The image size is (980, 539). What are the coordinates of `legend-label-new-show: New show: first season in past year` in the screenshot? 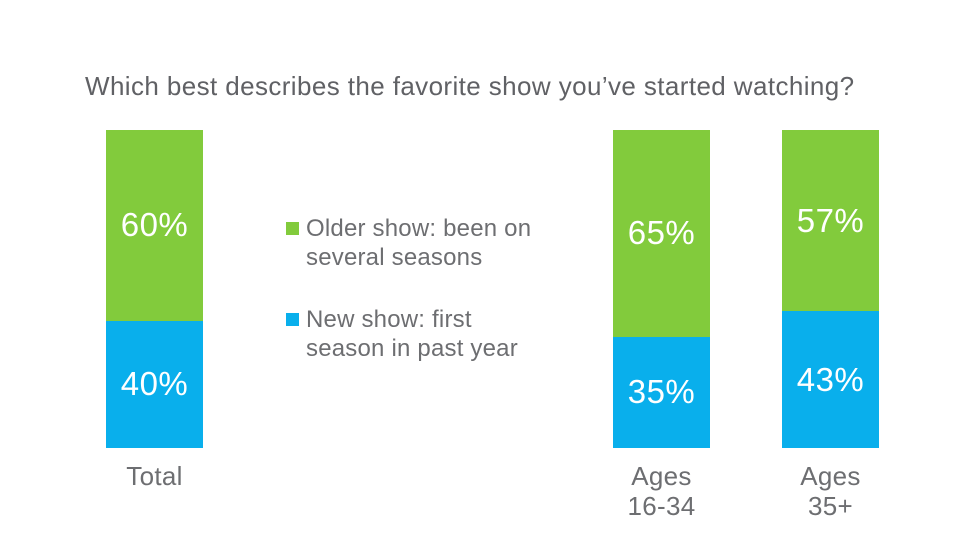 It's located at (412, 334).